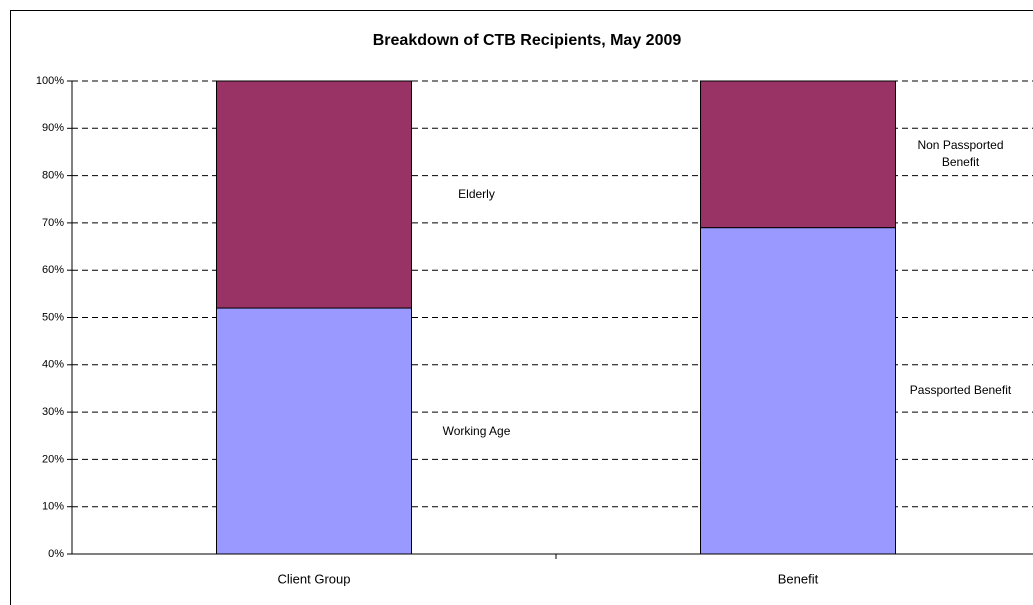  Describe the element at coordinates (527, 40) in the screenshot. I see `chart-title: Breakdown of CTB Recipients, May 2009` at that location.